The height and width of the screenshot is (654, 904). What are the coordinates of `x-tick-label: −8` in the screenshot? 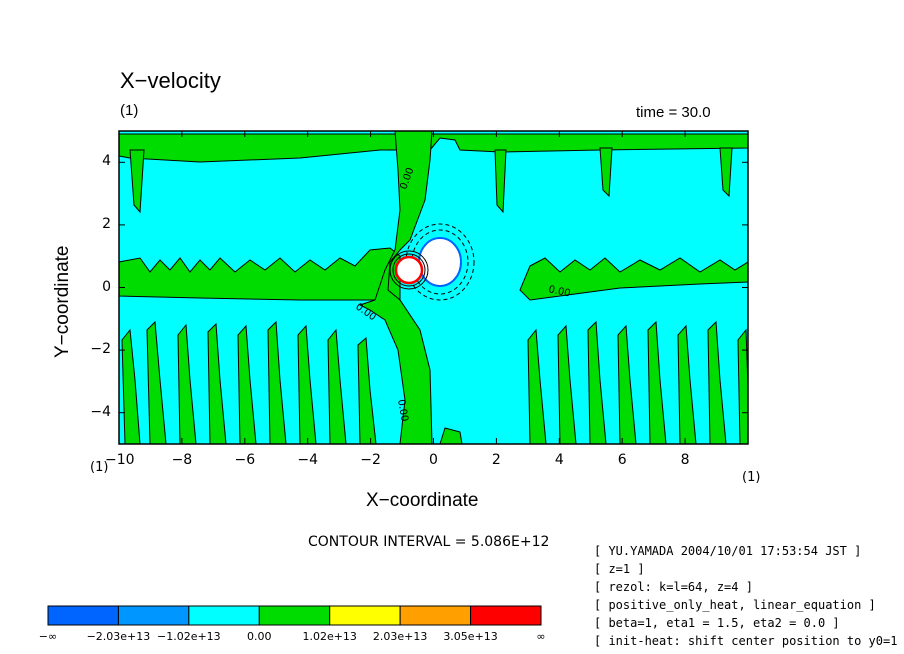 It's located at (182, 460).